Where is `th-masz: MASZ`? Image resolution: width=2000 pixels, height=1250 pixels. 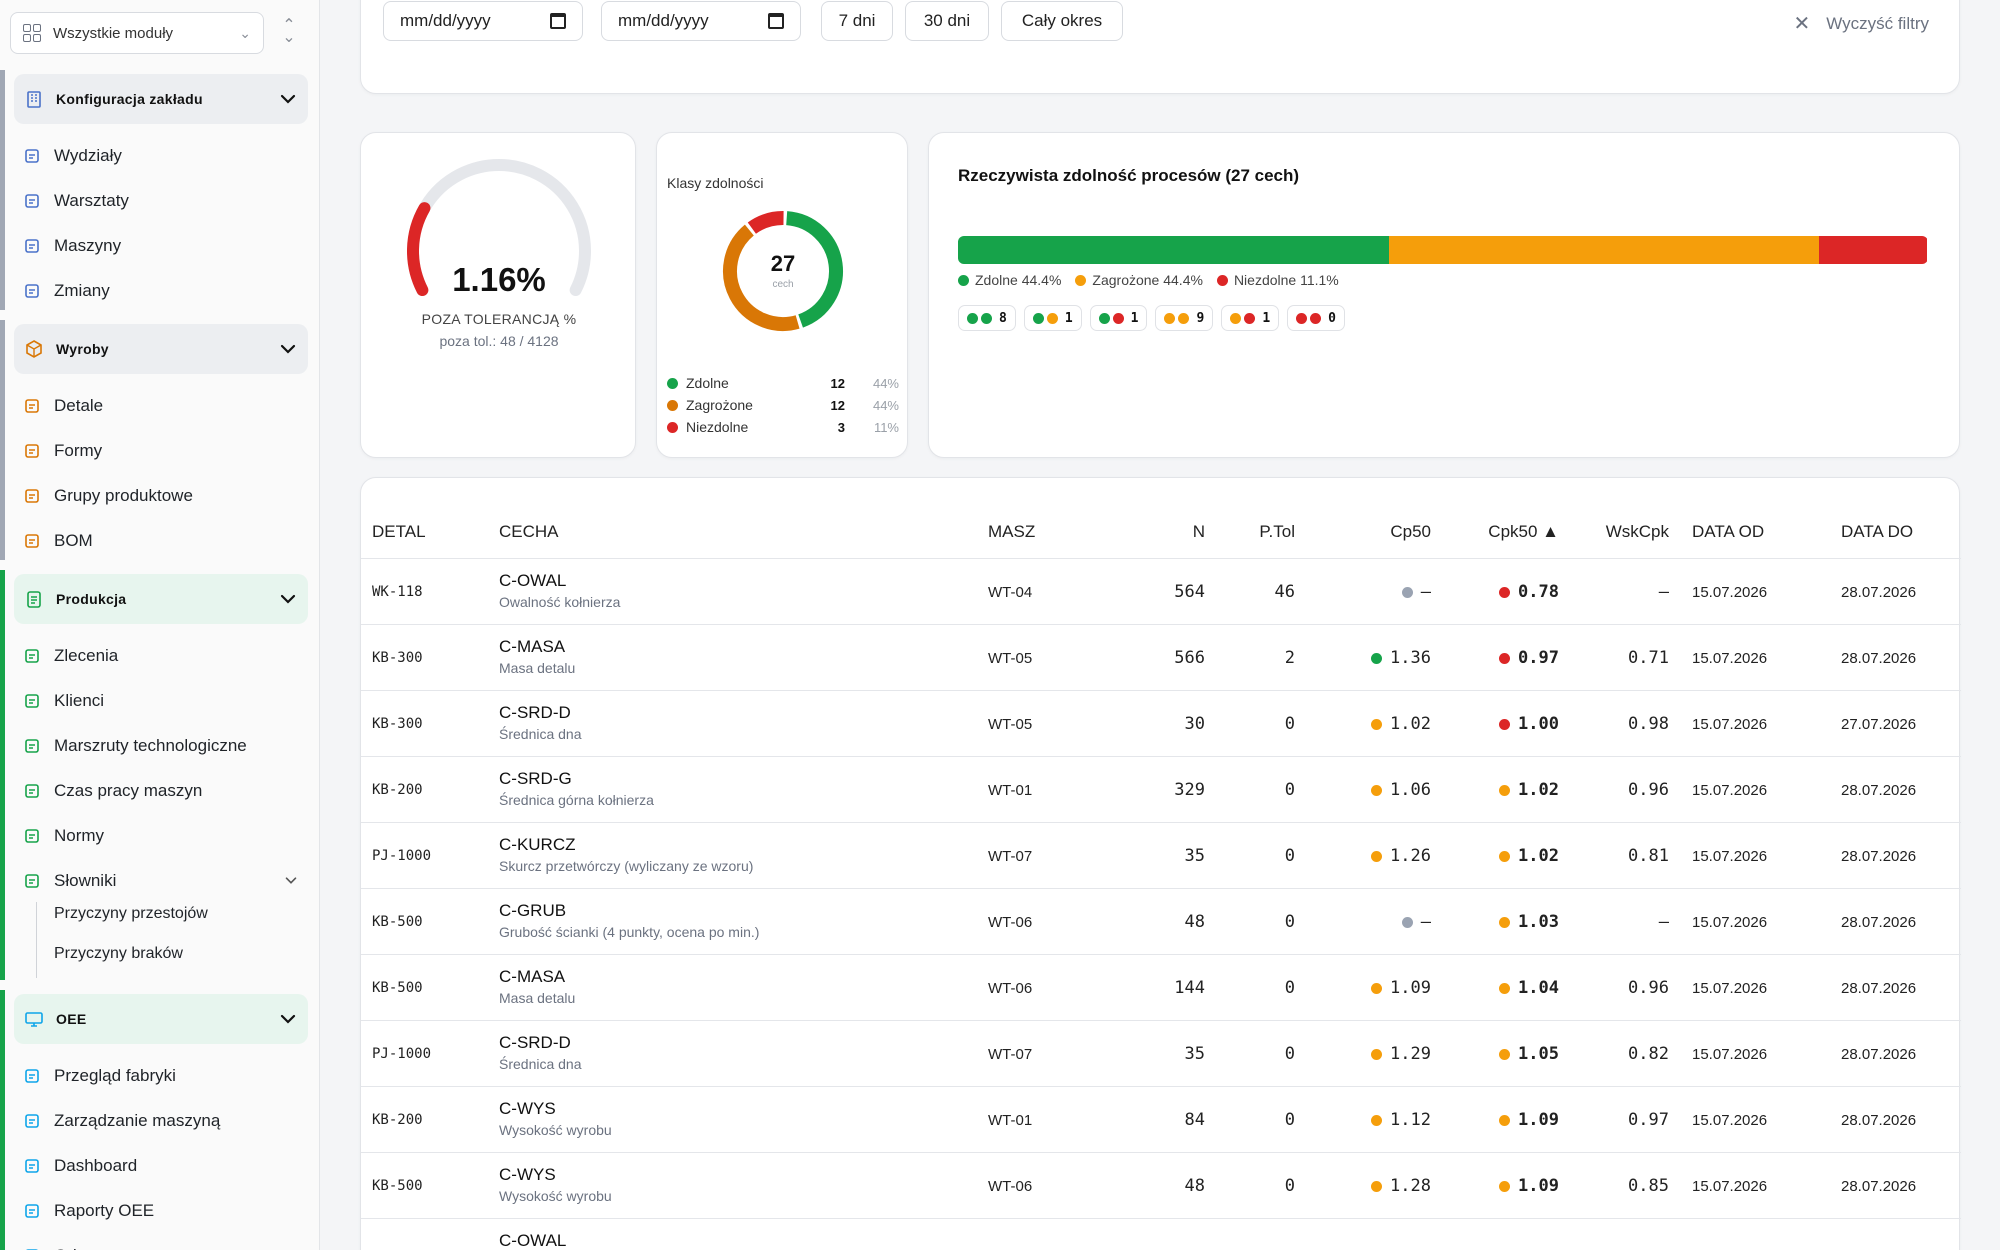
th-masz: MASZ is located at coordinates (1012, 531).